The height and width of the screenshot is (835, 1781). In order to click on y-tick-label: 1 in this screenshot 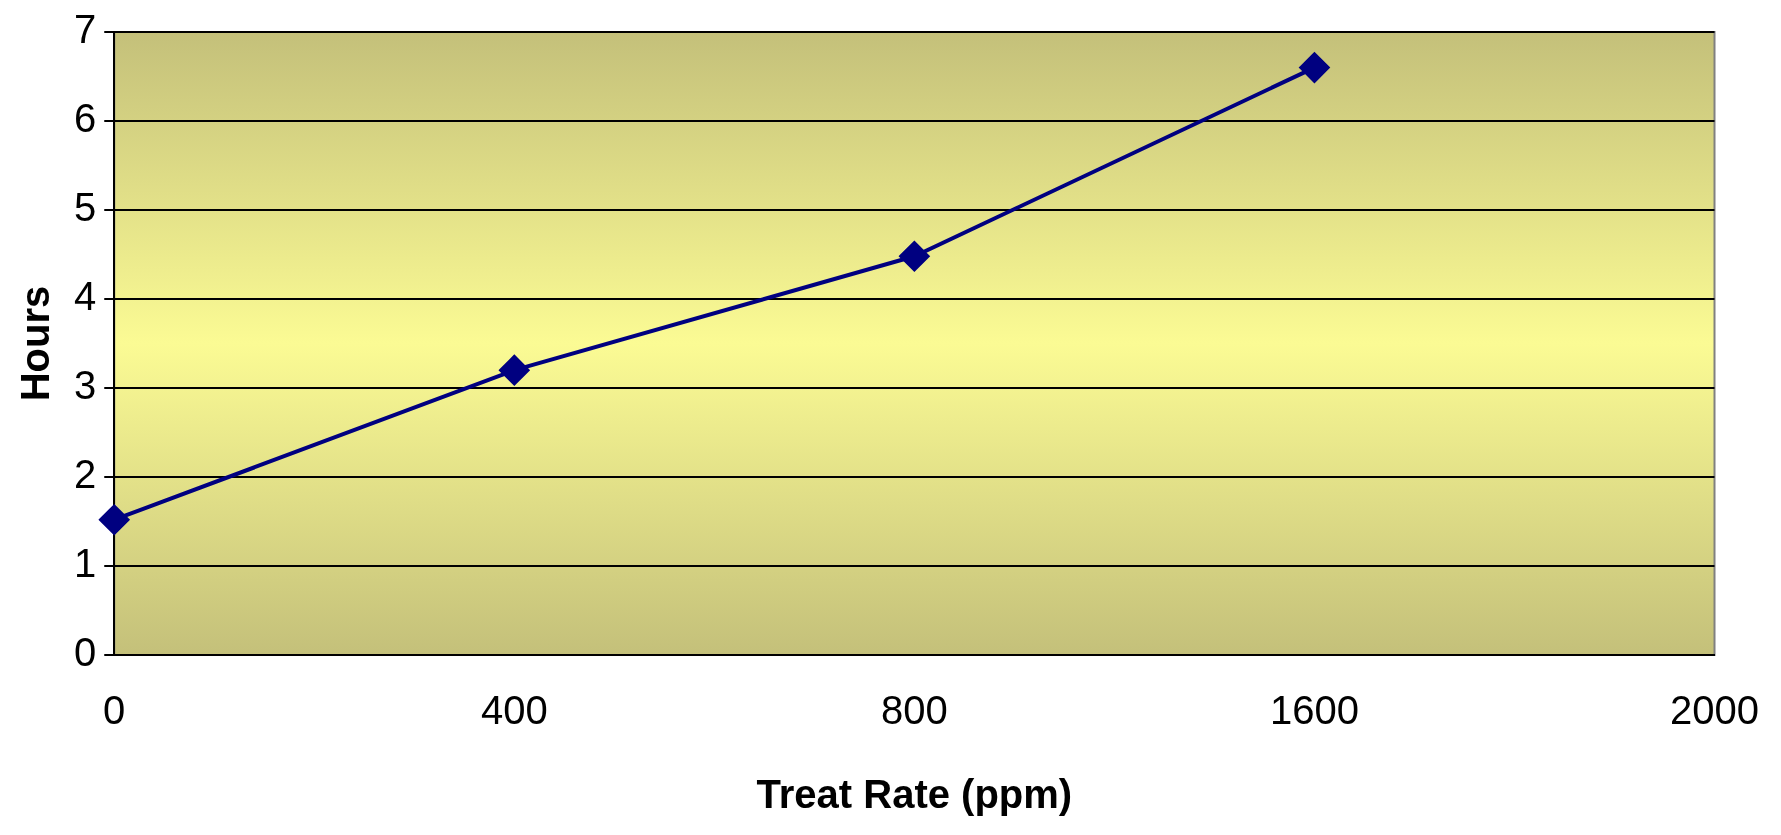, I will do `click(85, 563)`.